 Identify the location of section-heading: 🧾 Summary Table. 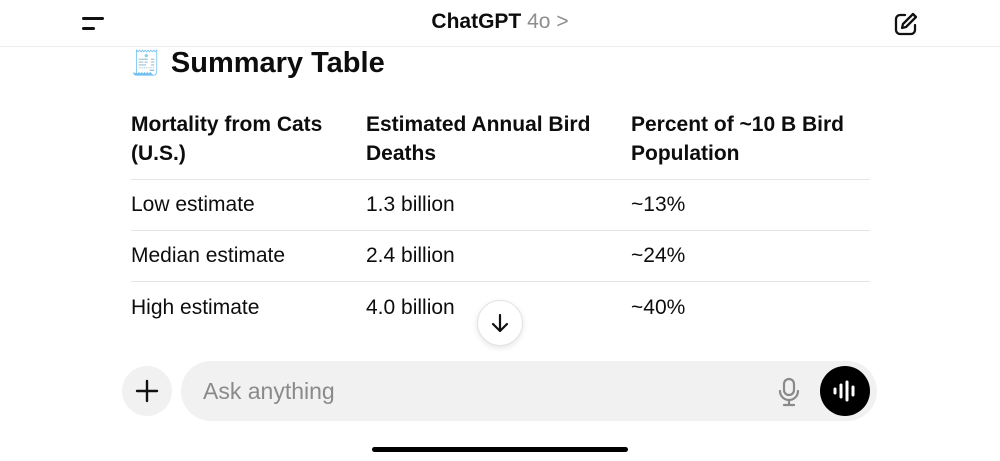
(258, 63).